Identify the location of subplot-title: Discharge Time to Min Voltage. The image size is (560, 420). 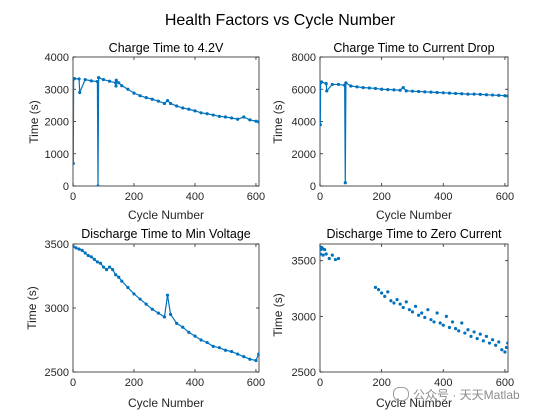
(166, 234).